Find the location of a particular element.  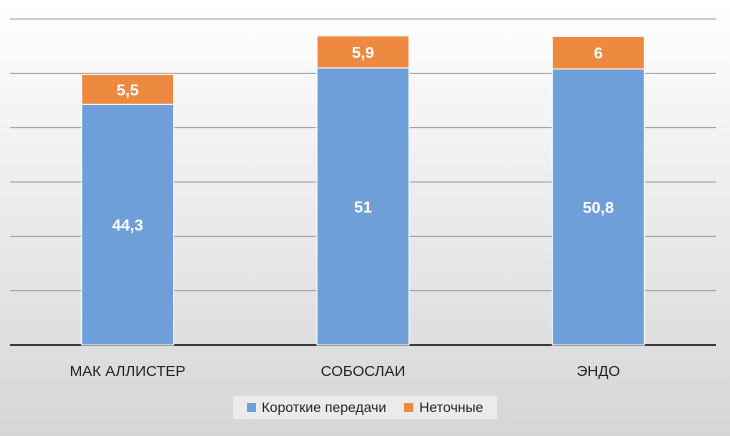

x-tick-label-1: СОБОСЛАИ is located at coordinates (363, 371).